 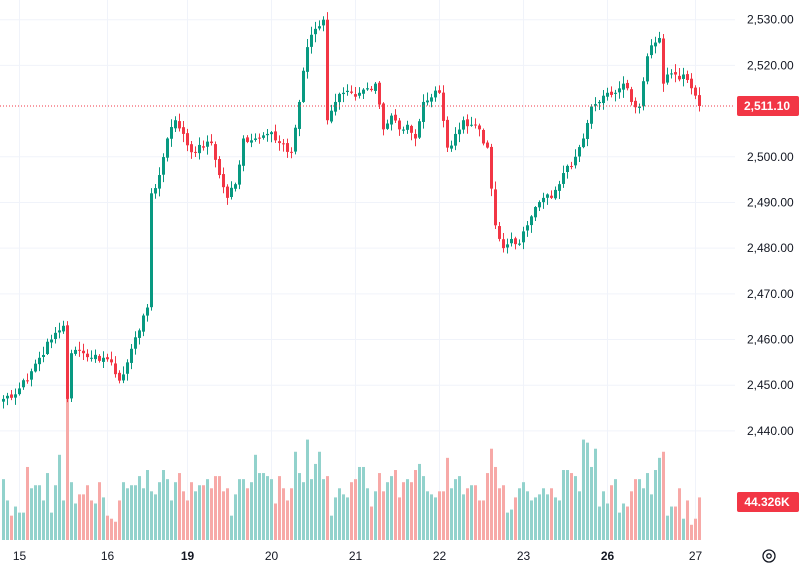 I want to click on x-tick-label: 21, so click(x=356, y=556).